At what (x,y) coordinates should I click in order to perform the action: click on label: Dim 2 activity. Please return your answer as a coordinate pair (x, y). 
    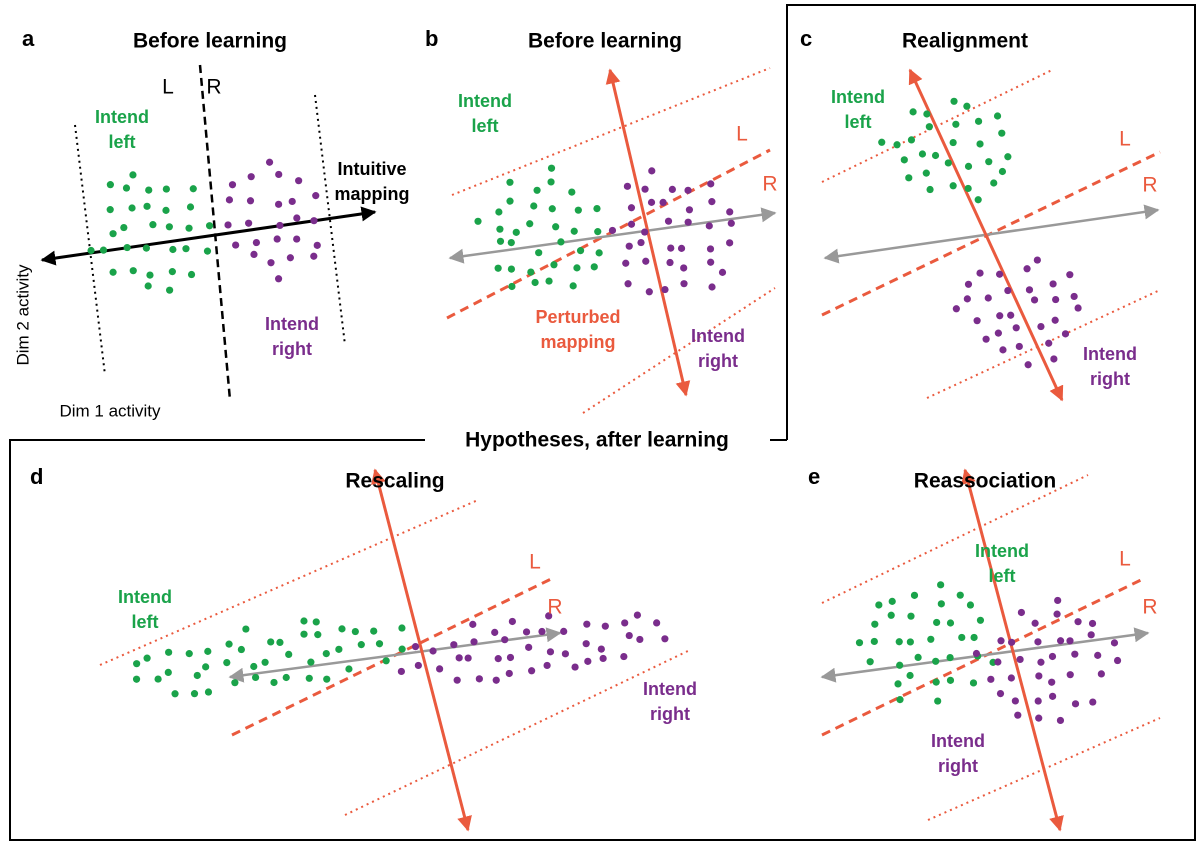
    Looking at the image, I should click on (22, 315).